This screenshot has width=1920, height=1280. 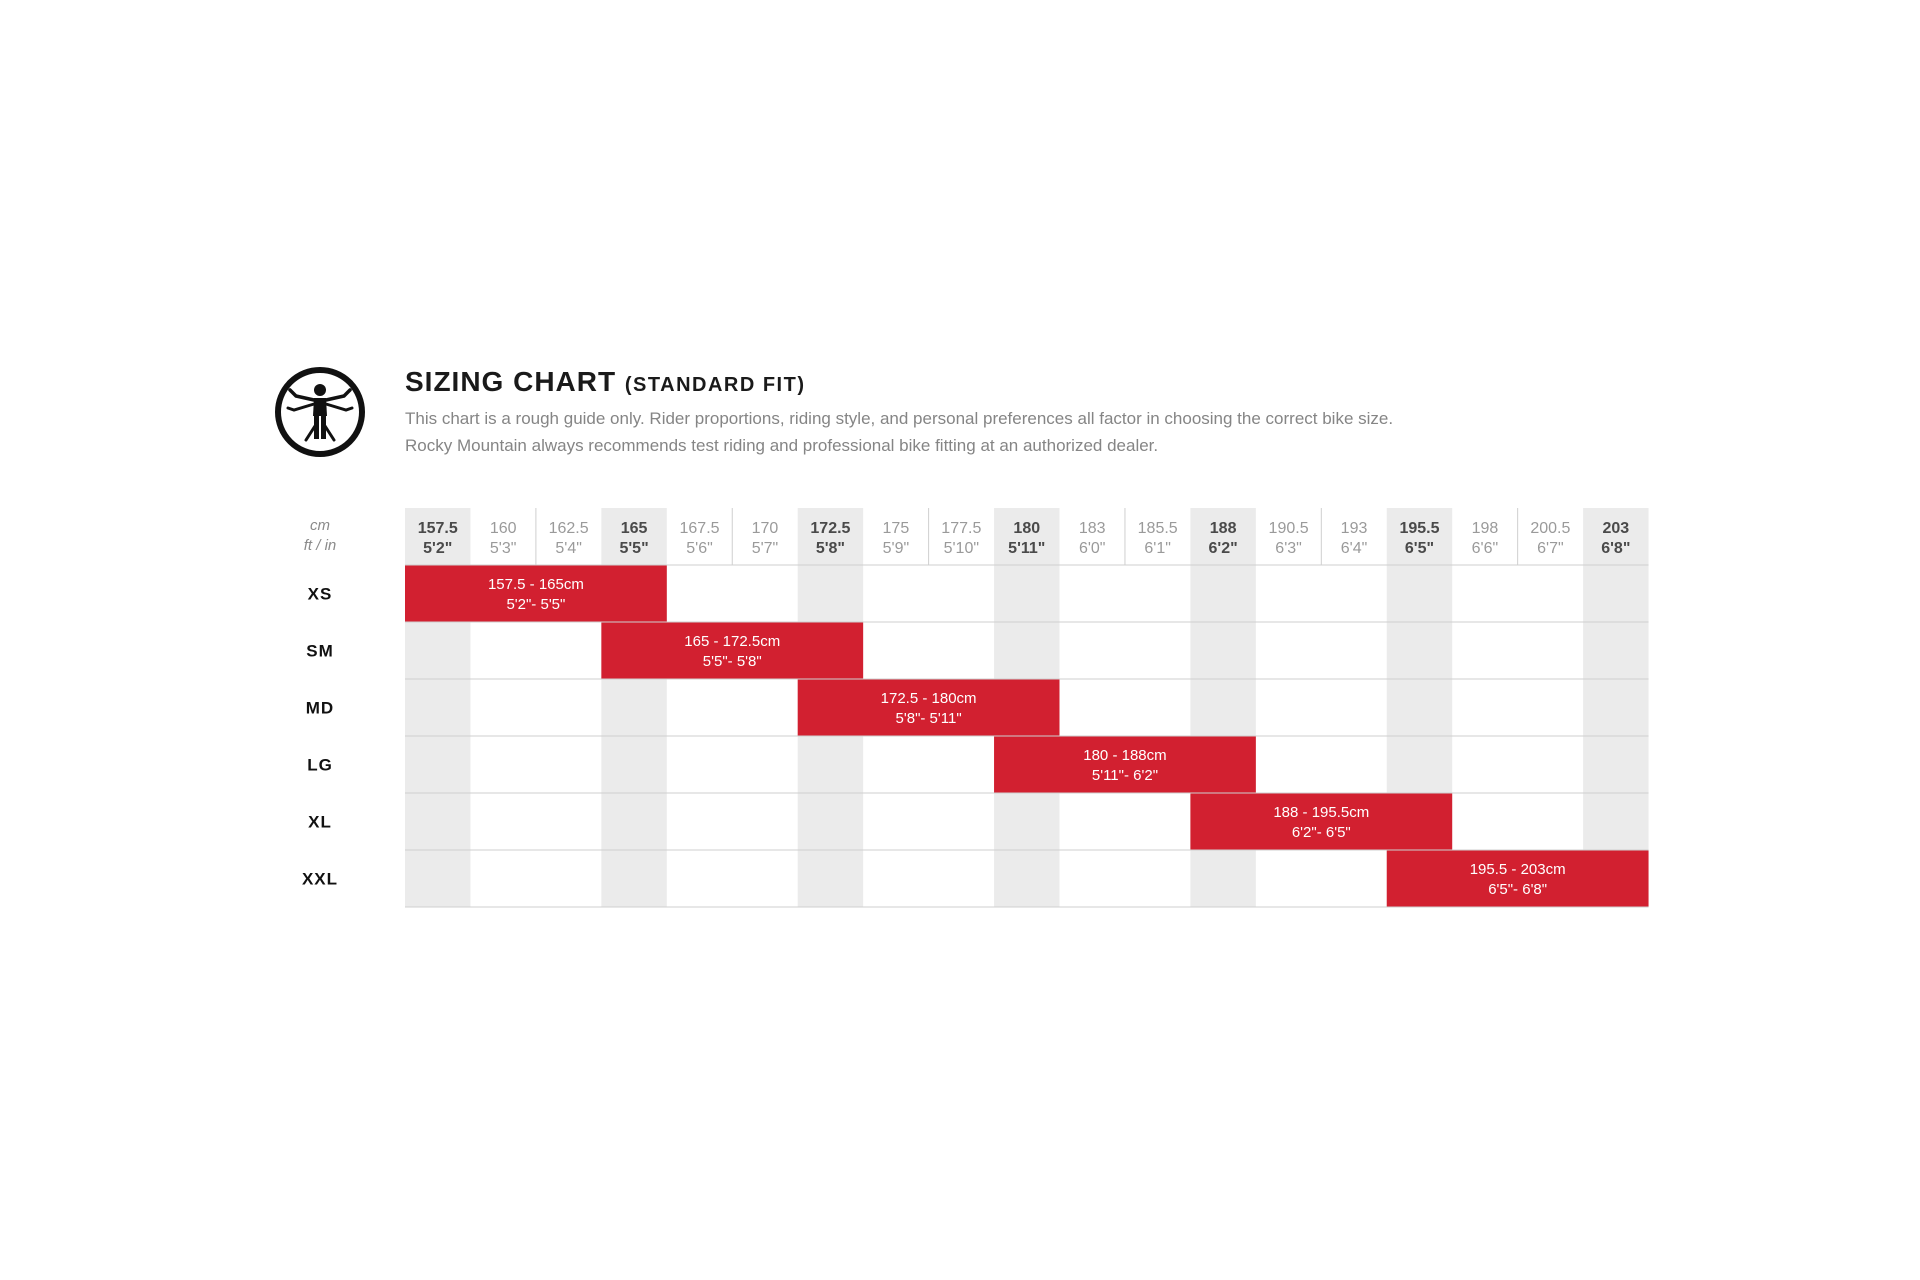 I want to click on column-ftin-label: 5'9", so click(x=896, y=548).